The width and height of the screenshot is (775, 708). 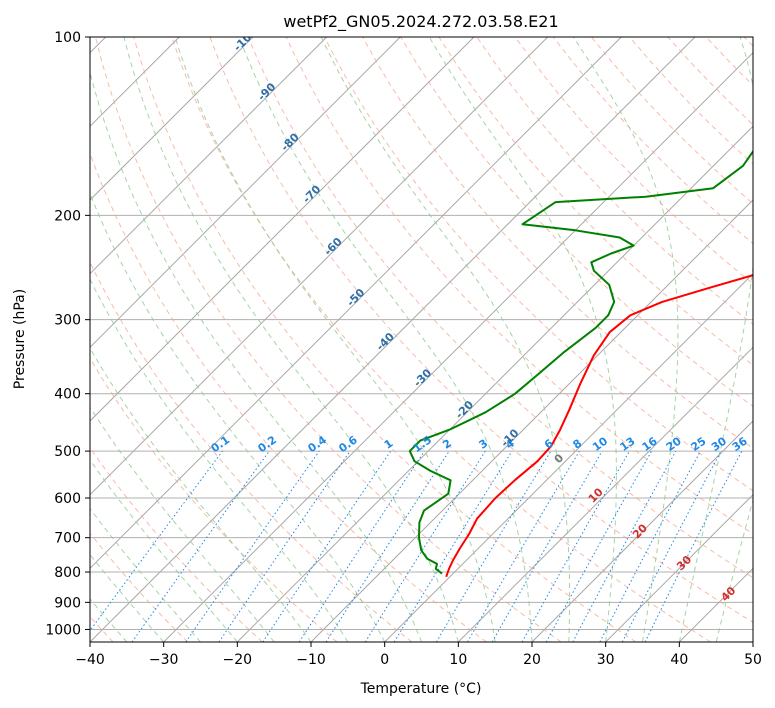 What do you see at coordinates (67, 452) in the screenshot?
I see `y-tick-label: 500` at bounding box center [67, 452].